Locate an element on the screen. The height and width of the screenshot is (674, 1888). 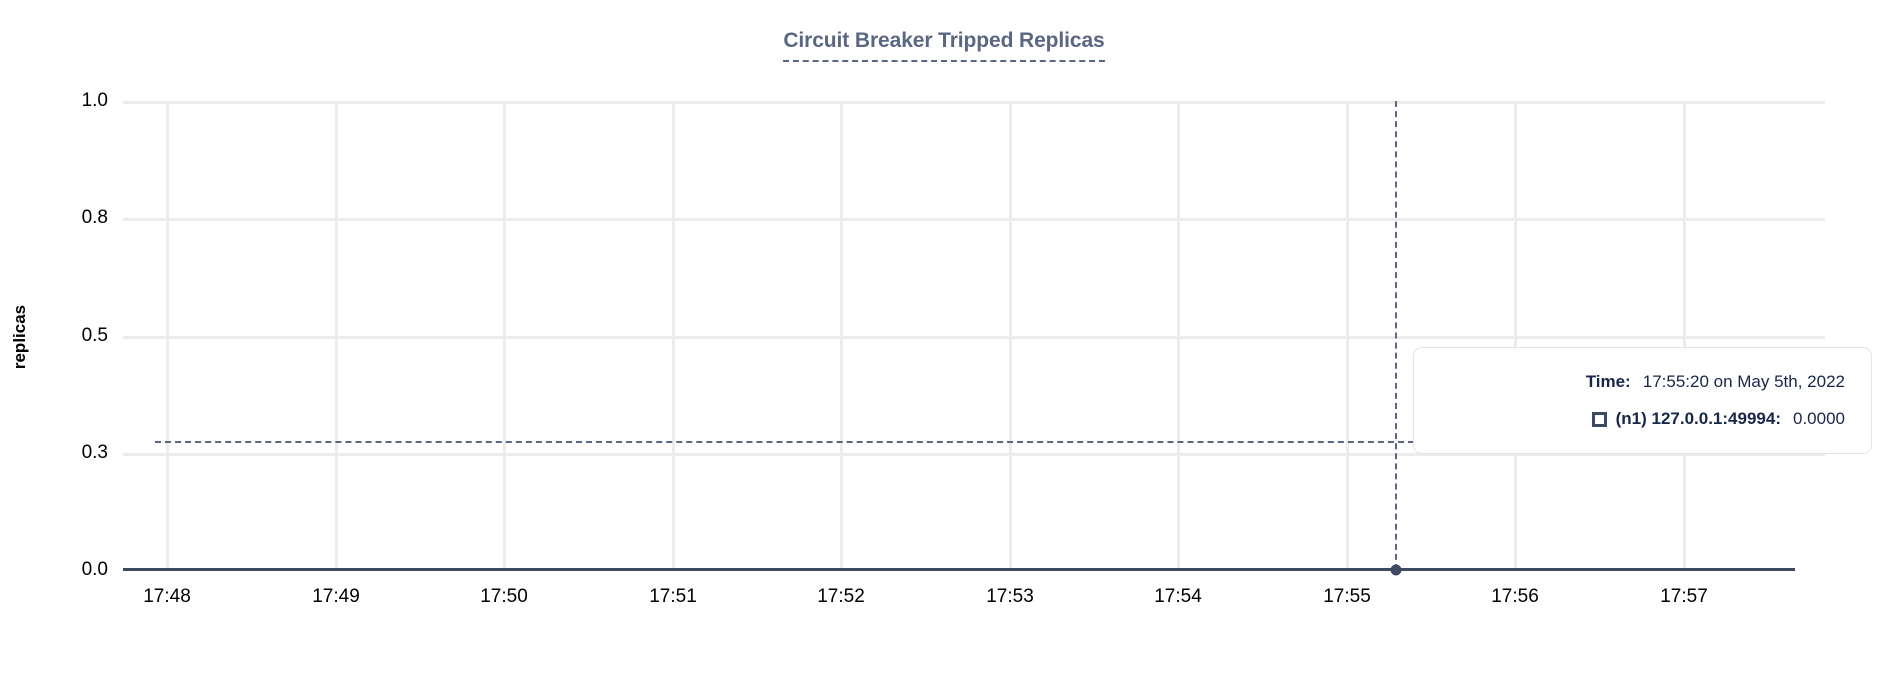
x-tick-label: 17:53 is located at coordinates (1010, 596).